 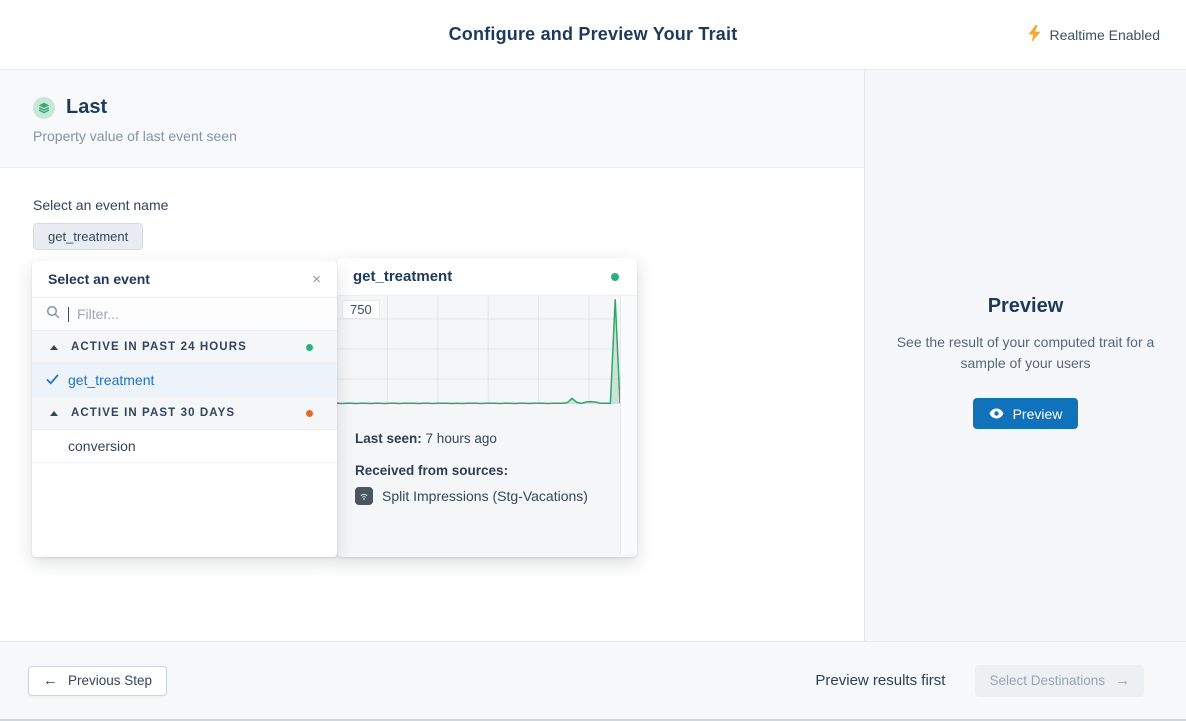 What do you see at coordinates (184, 446) in the screenshot?
I see `event-option-conversion: conversion` at bounding box center [184, 446].